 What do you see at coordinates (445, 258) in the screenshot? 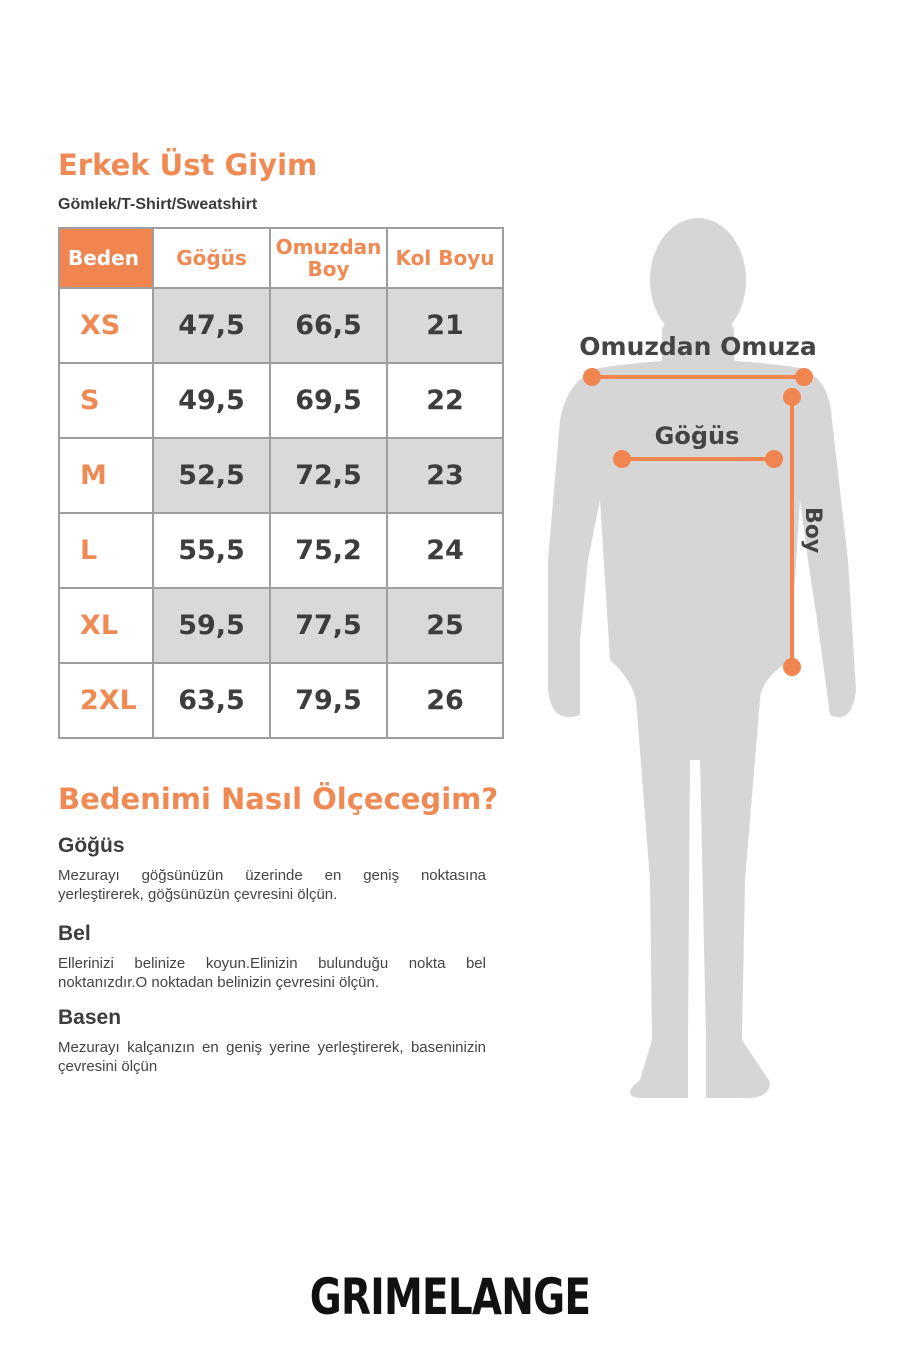
I see `column-header: Kol Boyu` at bounding box center [445, 258].